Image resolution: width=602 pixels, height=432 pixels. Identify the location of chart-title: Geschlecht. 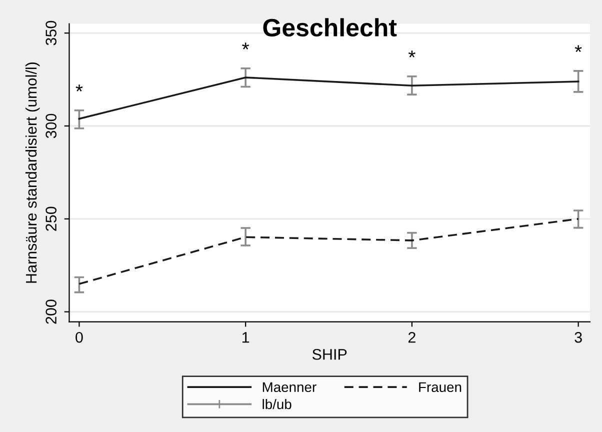
(330, 27).